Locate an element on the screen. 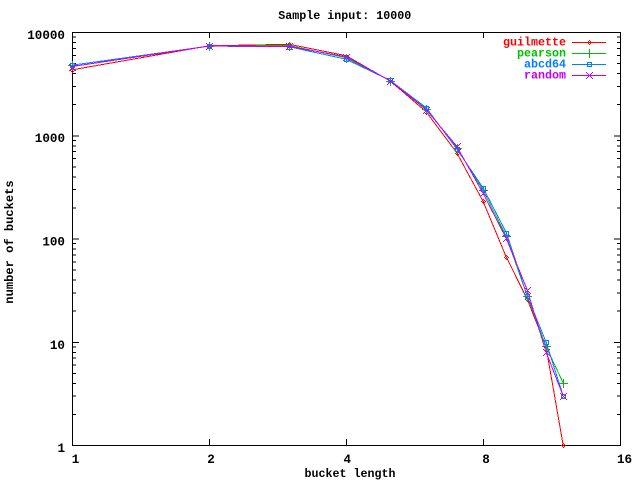 Image resolution: width=640 pixels, height=480 pixels. svg-text: 100 is located at coordinates (53, 243).